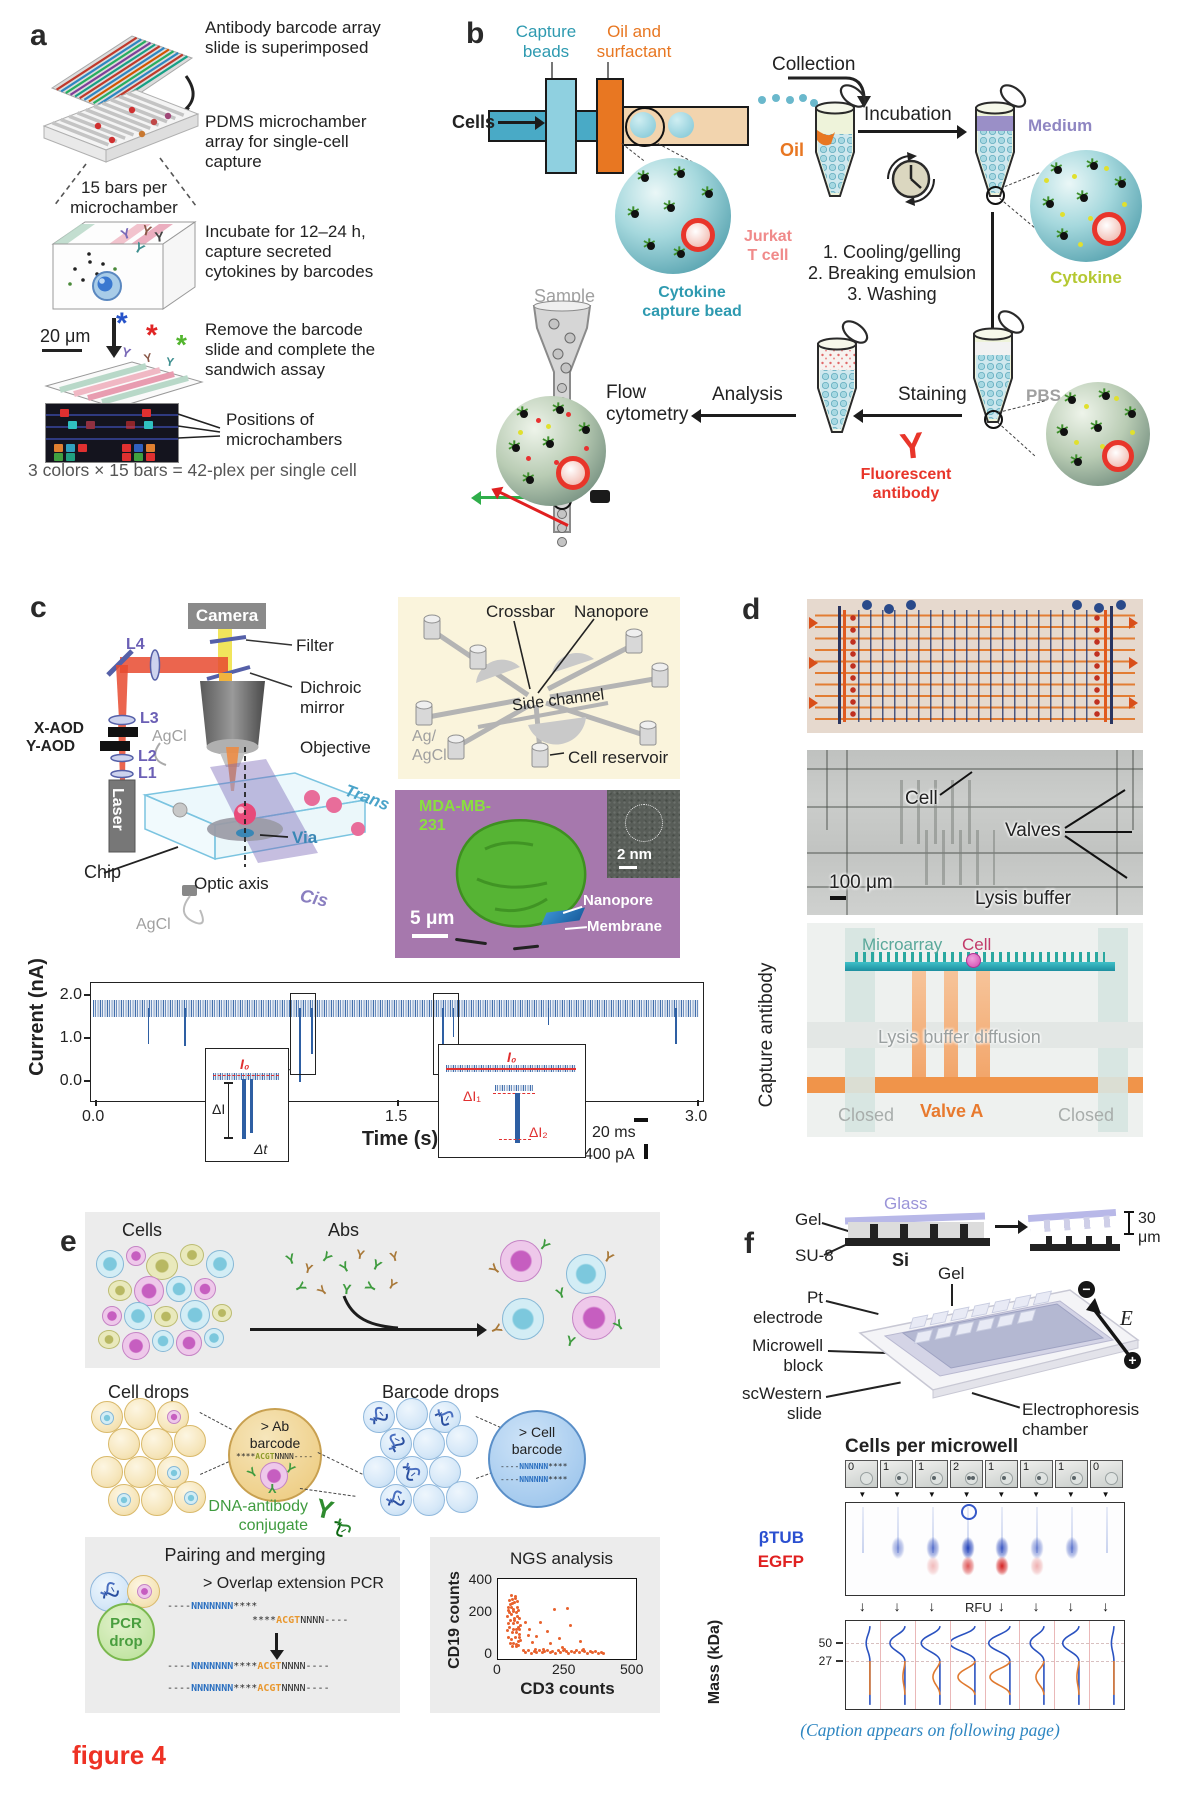 The height and width of the screenshot is (1796, 1189). Describe the element at coordinates (825, 1643) in the screenshot. I see `mass-50-tick: 50` at that location.